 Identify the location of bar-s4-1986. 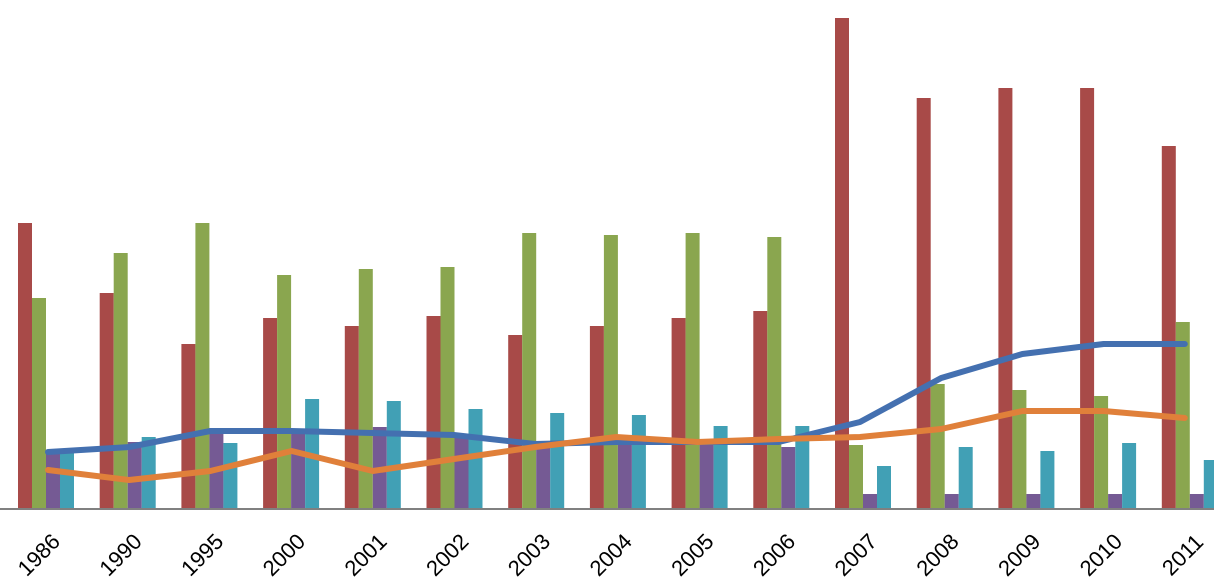
(67, 480).